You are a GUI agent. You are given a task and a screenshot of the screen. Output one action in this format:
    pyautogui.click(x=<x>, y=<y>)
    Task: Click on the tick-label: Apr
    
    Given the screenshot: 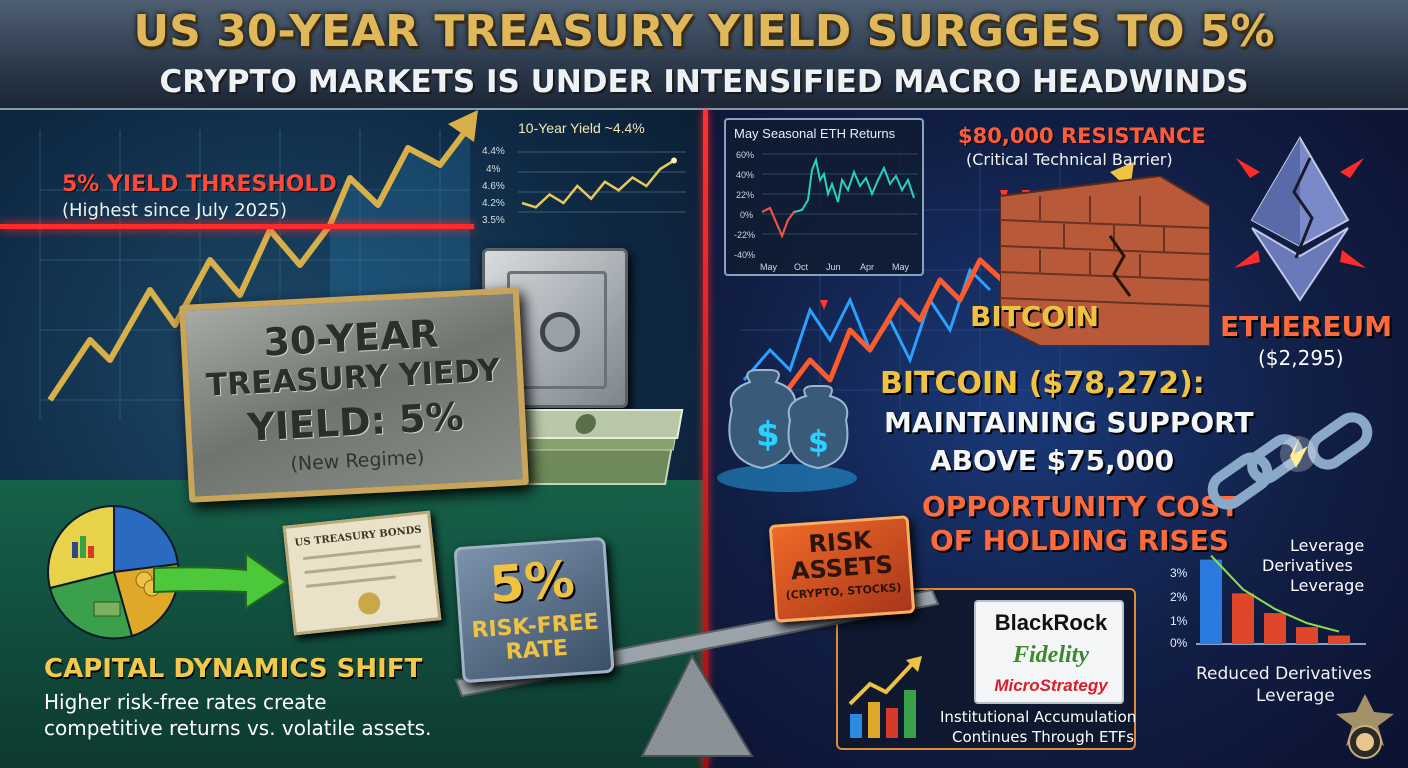 What is the action you would take?
    pyautogui.click(x=867, y=267)
    